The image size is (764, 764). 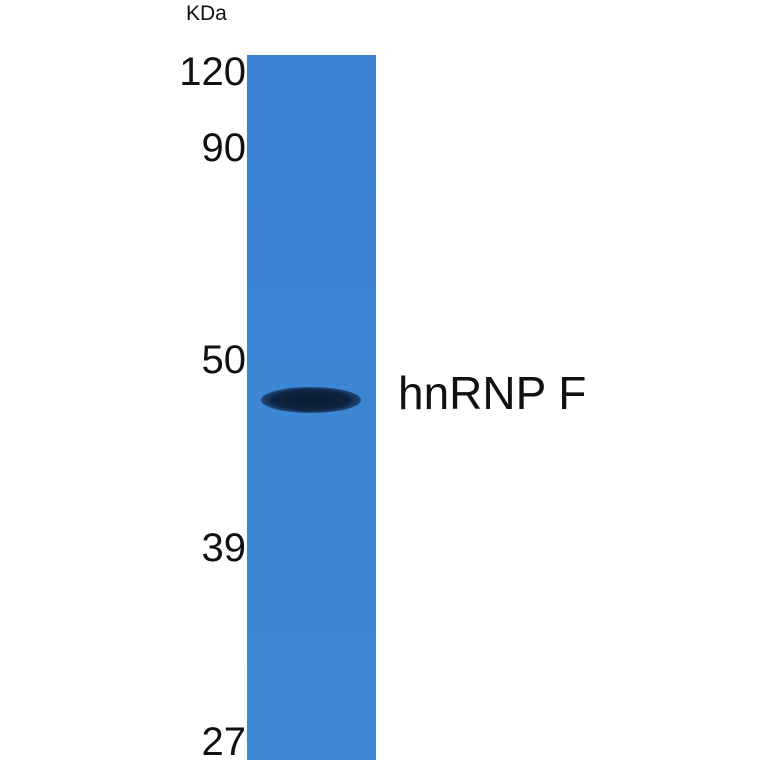 I want to click on marker-50: 50, so click(x=224, y=360).